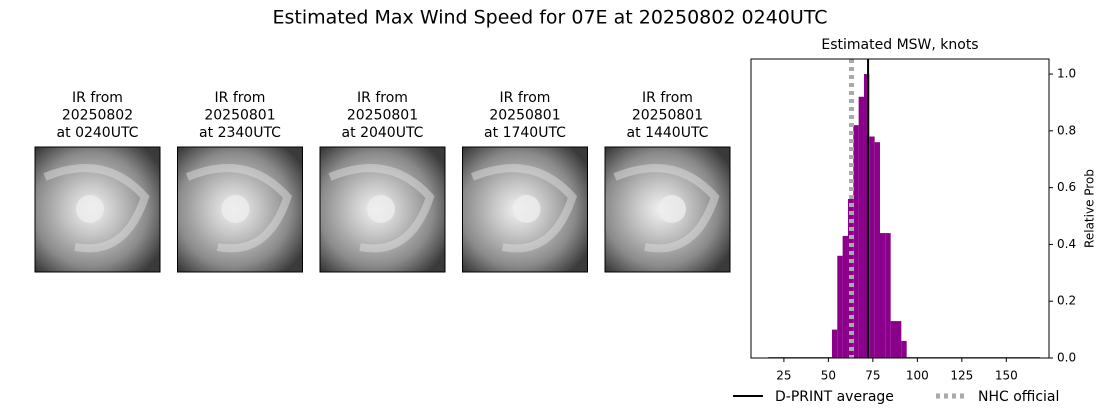  Describe the element at coordinates (1066, 244) in the screenshot. I see `y-tick-label: 0.4` at that location.